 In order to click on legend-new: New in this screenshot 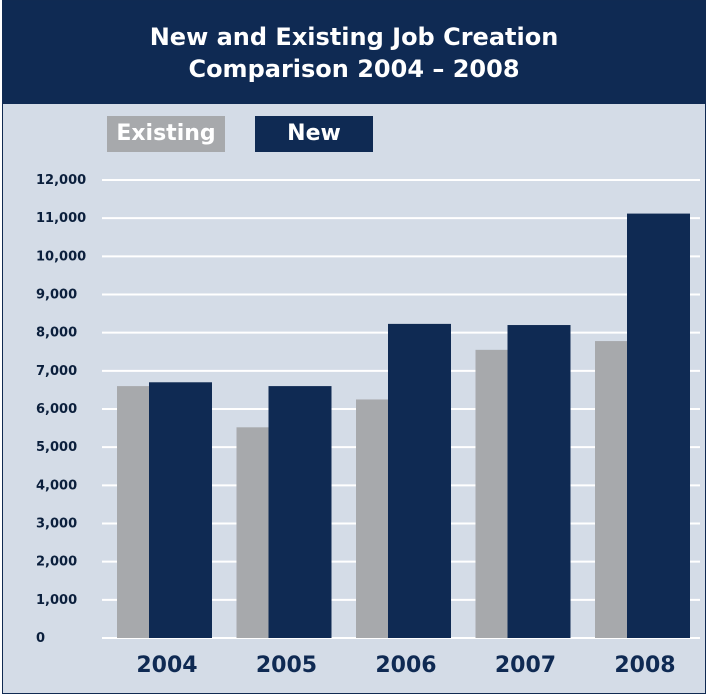, I will do `click(314, 134)`.